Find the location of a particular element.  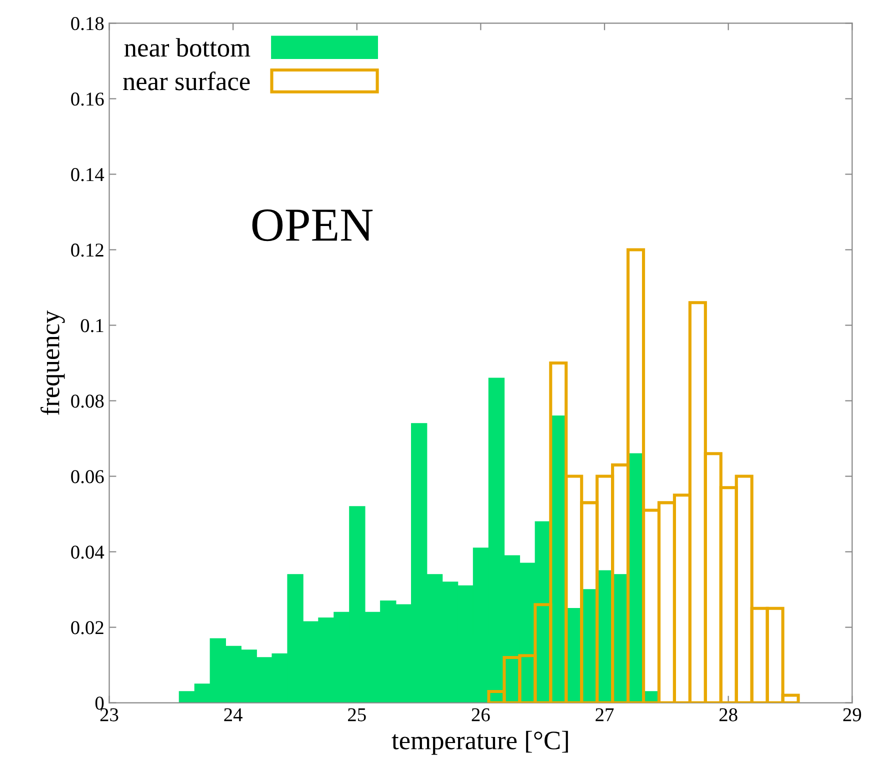

y-tick-label: 0.18 is located at coordinates (87, 23).